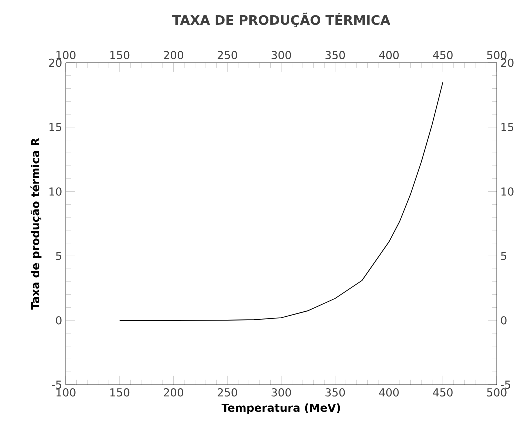 Image resolution: width=532 pixels, height=441 pixels. I want to click on x-tick-label: 300, so click(282, 55).